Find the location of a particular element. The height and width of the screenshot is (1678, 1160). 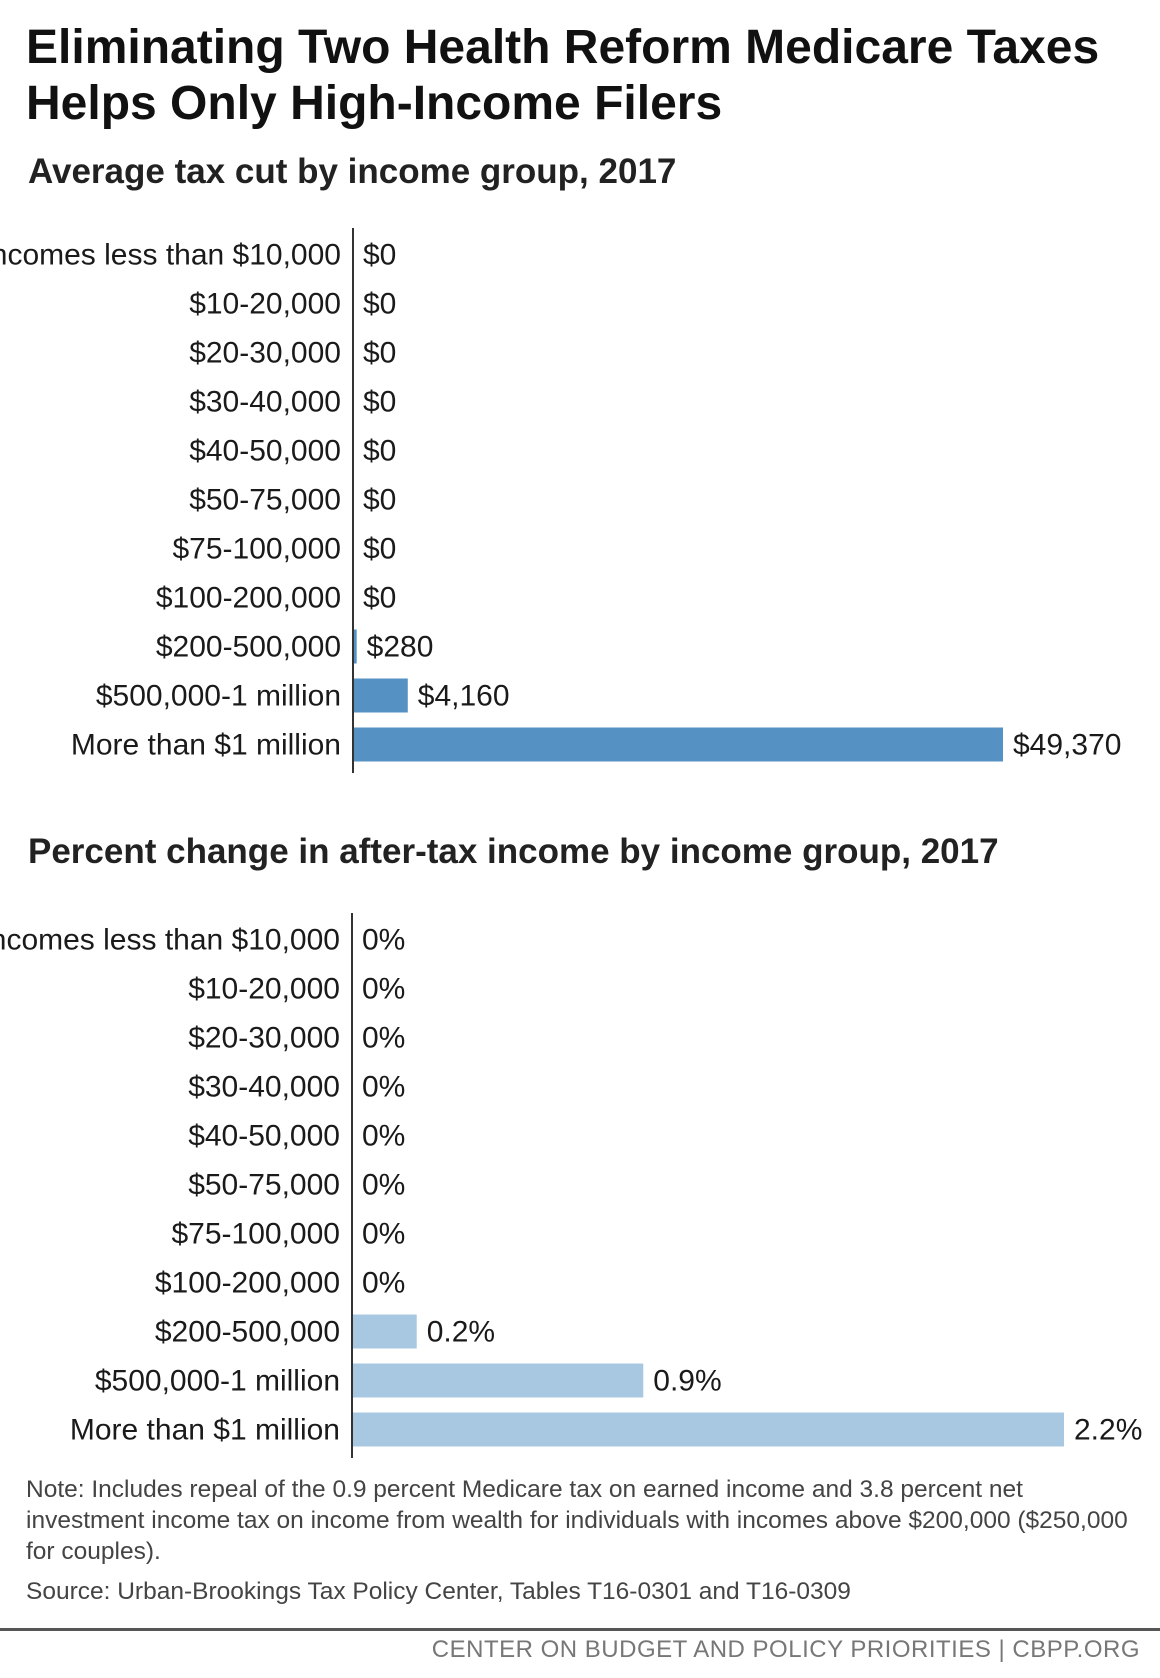

data-label: $49,370 is located at coordinates (1067, 745).